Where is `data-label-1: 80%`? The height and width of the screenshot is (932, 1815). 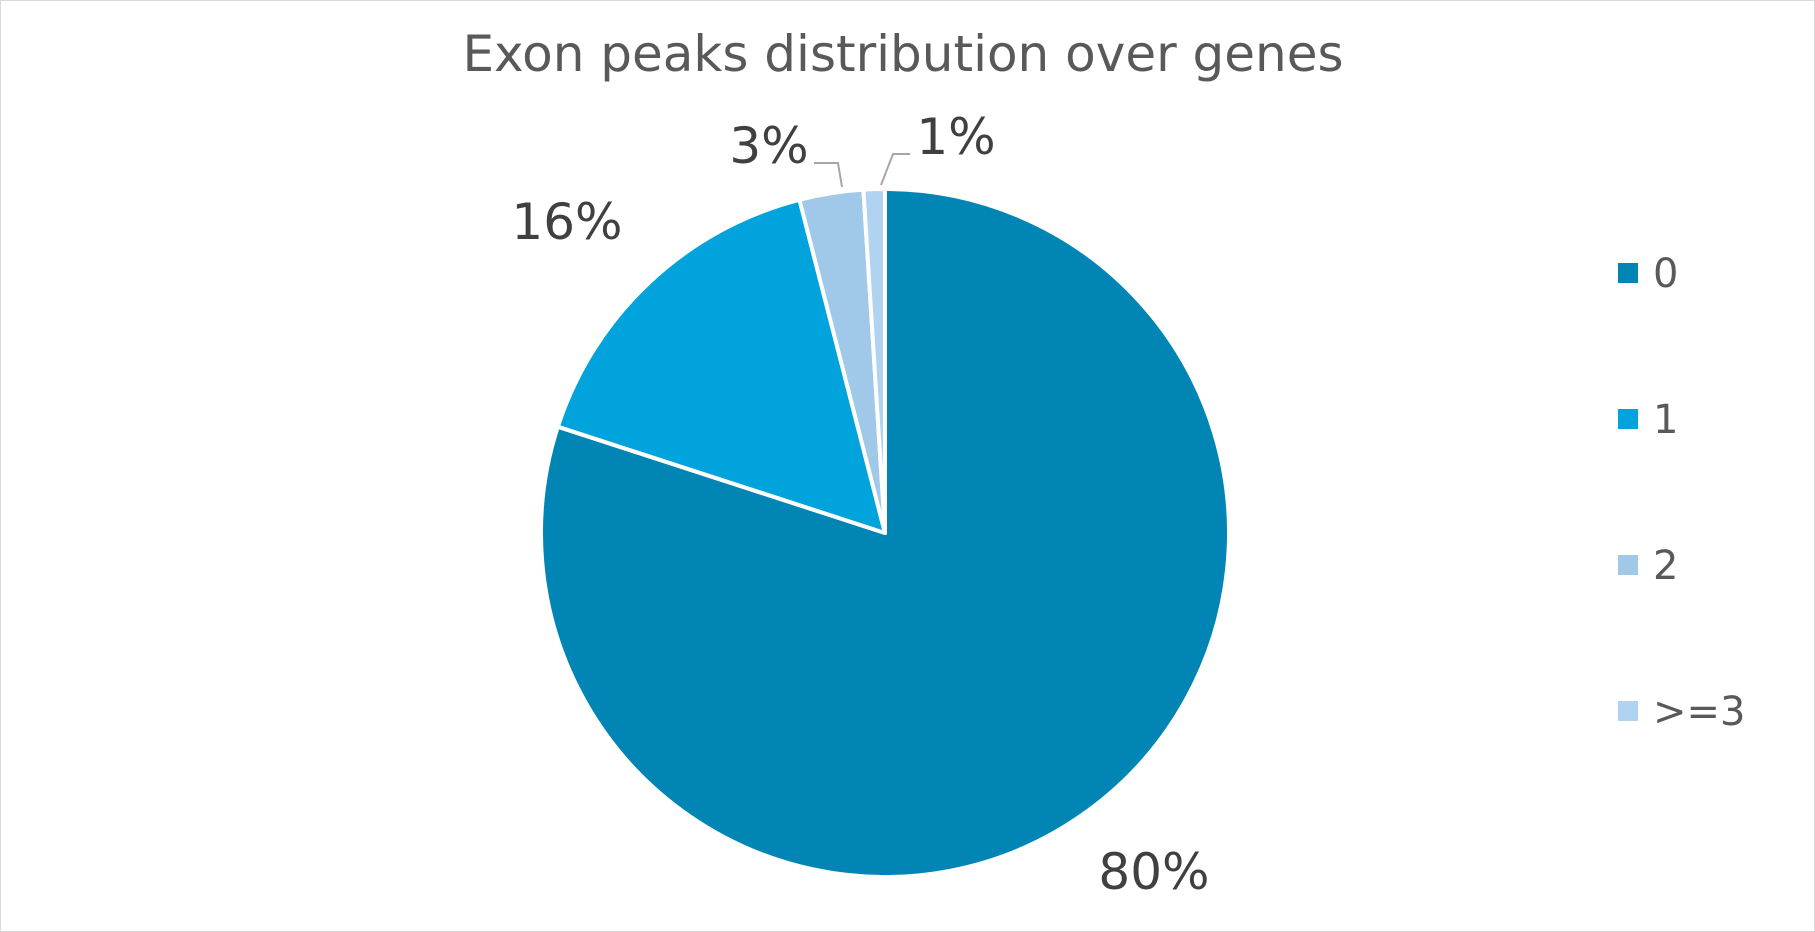
data-label-1: 80% is located at coordinates (1153, 872).